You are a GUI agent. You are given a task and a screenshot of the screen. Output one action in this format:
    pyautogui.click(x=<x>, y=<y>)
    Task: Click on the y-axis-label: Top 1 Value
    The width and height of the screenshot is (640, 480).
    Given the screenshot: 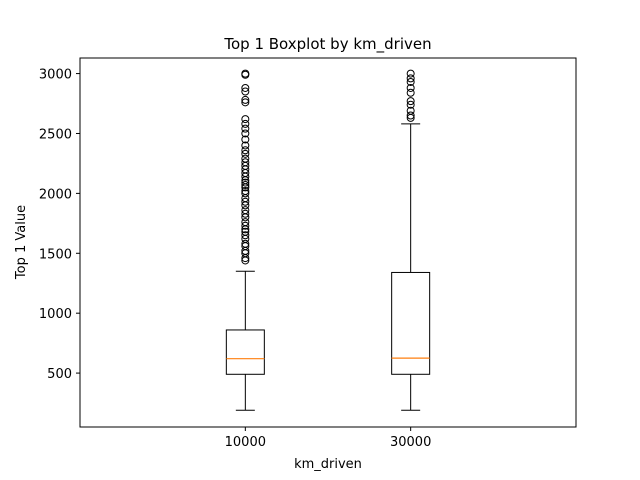 What is the action you would take?
    pyautogui.click(x=21, y=242)
    